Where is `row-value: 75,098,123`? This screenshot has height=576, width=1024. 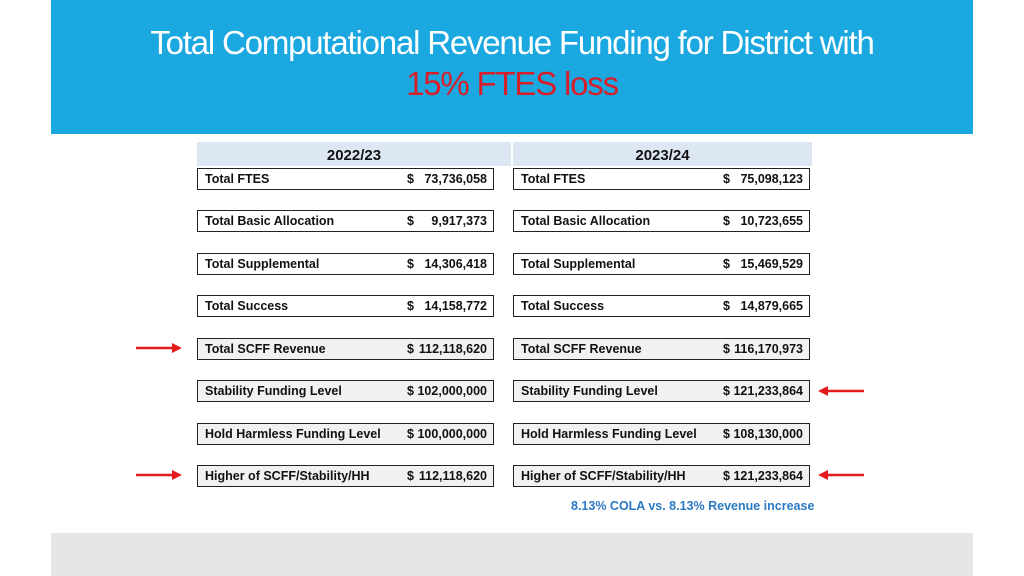 row-value: 75,098,123 is located at coordinates (771, 179).